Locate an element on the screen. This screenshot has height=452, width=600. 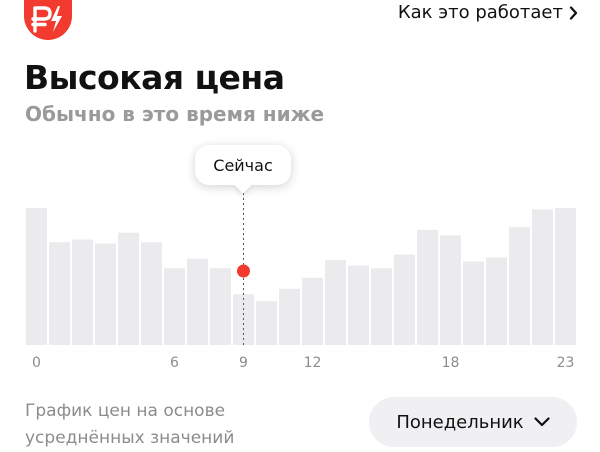
page-subtitle: Обычно в это время ниже is located at coordinates (175, 114).